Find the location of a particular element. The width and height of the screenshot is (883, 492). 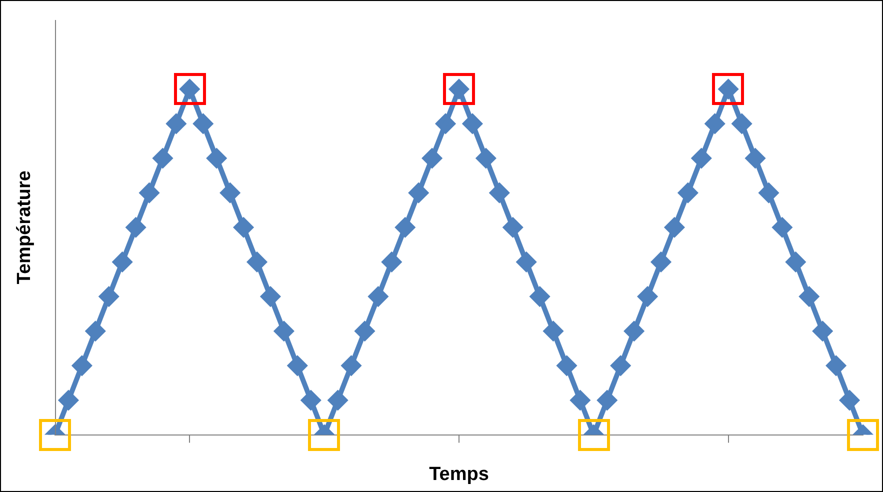

x-axis-title: Temps is located at coordinates (459, 474).